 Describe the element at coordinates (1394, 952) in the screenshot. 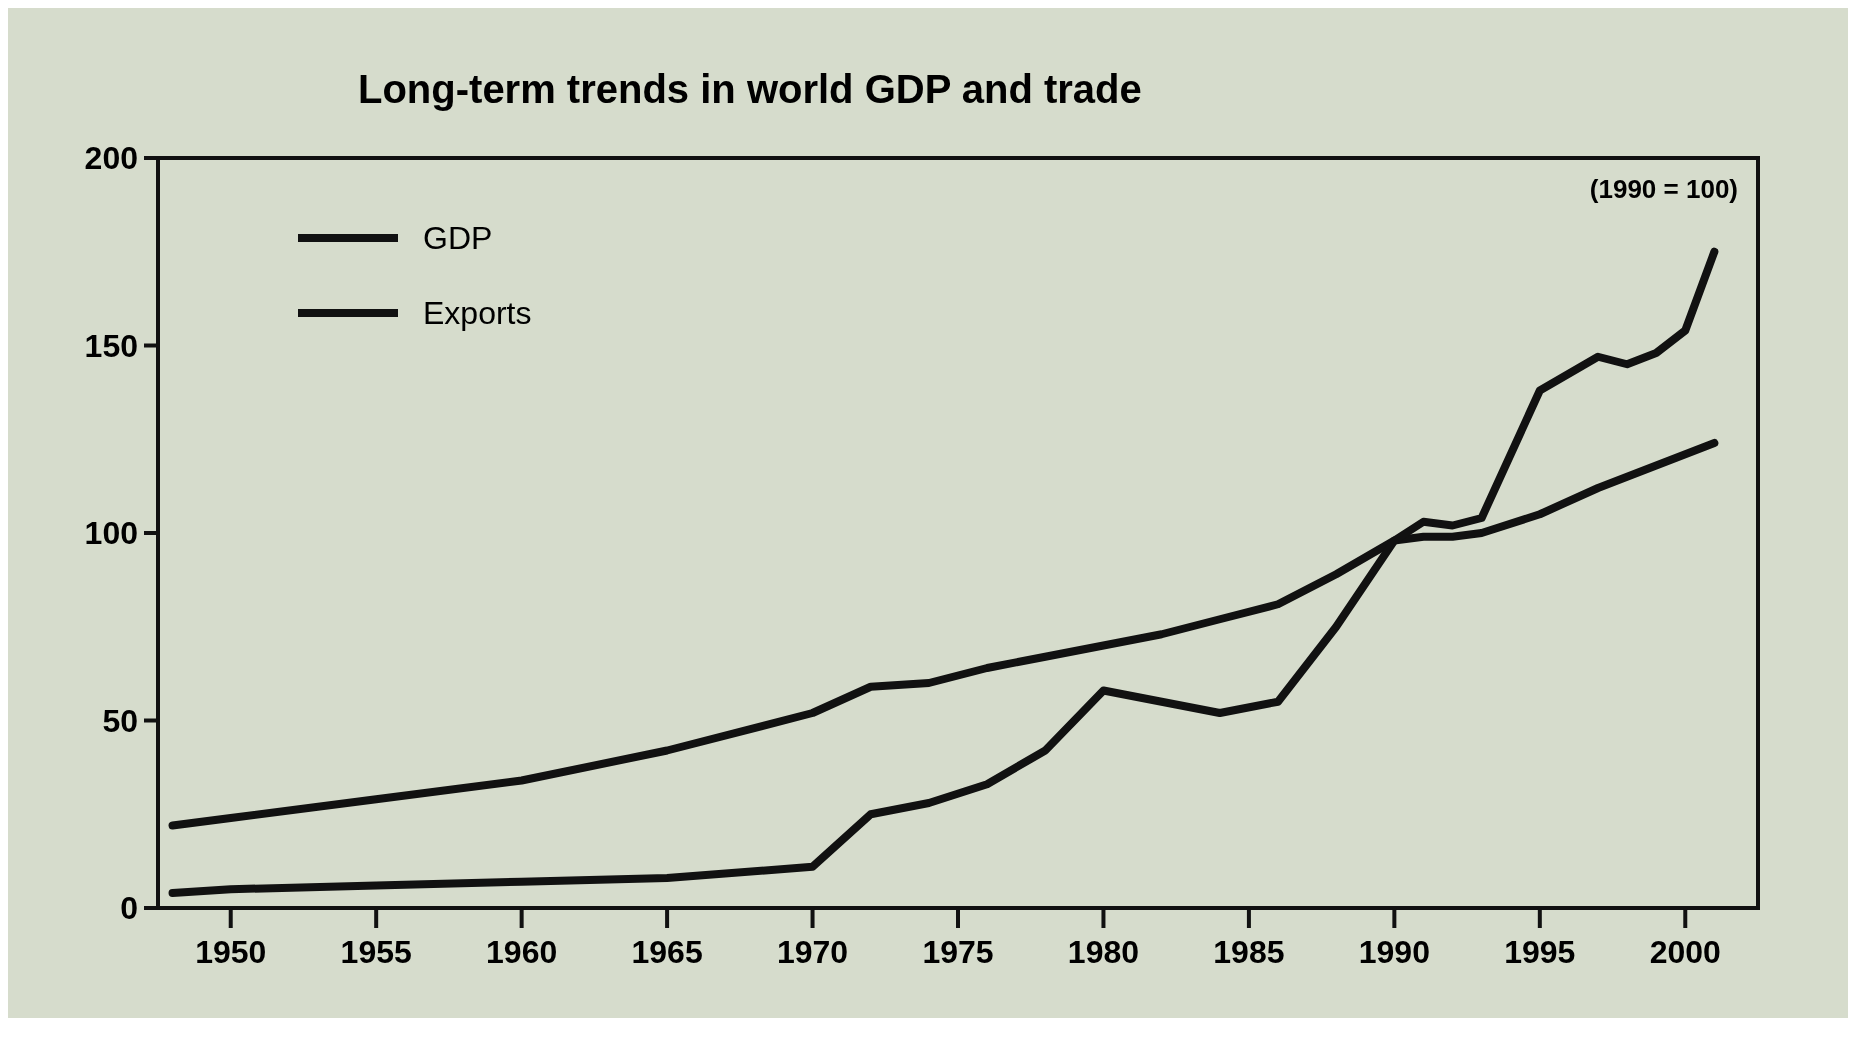

I see `x-tick-label: 1990` at that location.